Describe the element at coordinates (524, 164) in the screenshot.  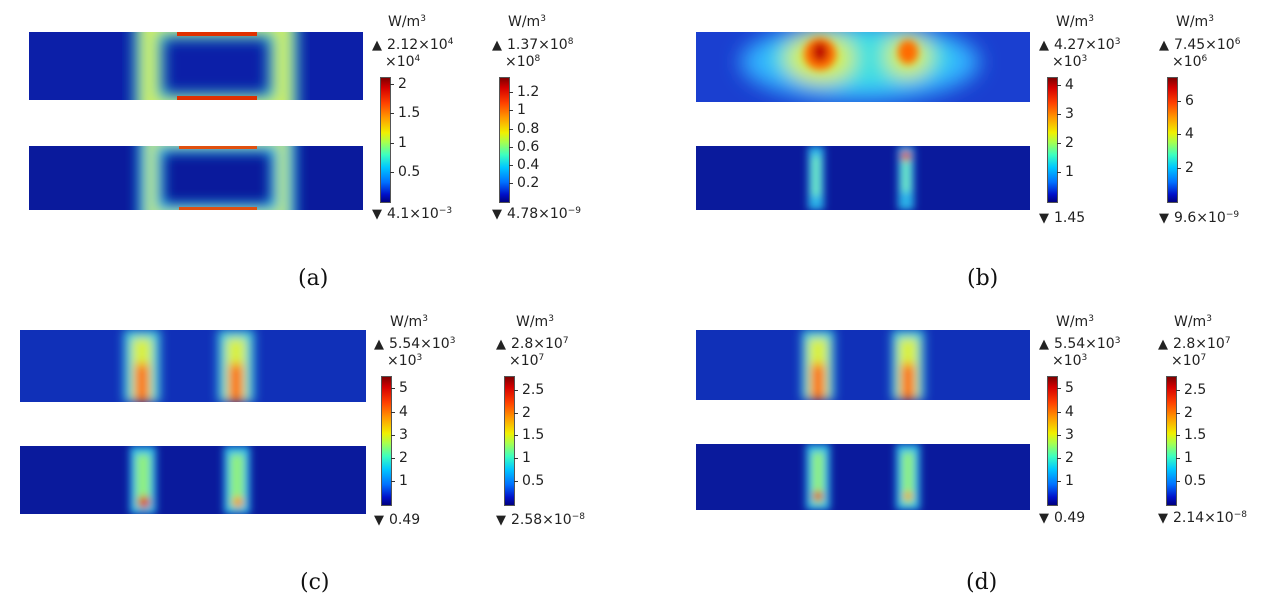
I see `colorbar-tick-label: 0.4` at that location.